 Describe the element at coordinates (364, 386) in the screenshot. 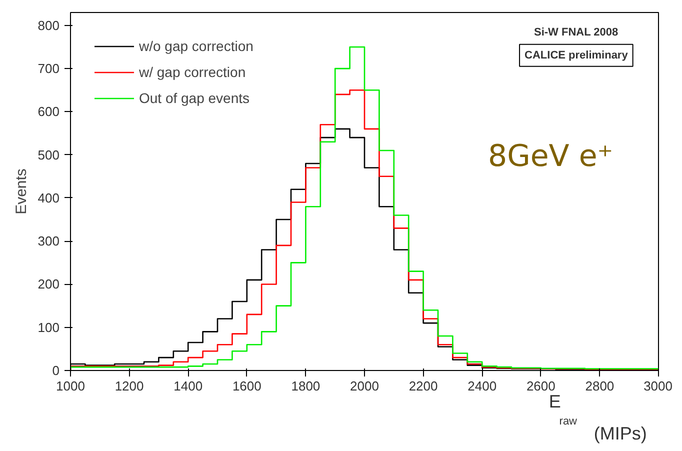

I see `x-tick-label: 2000` at that location.